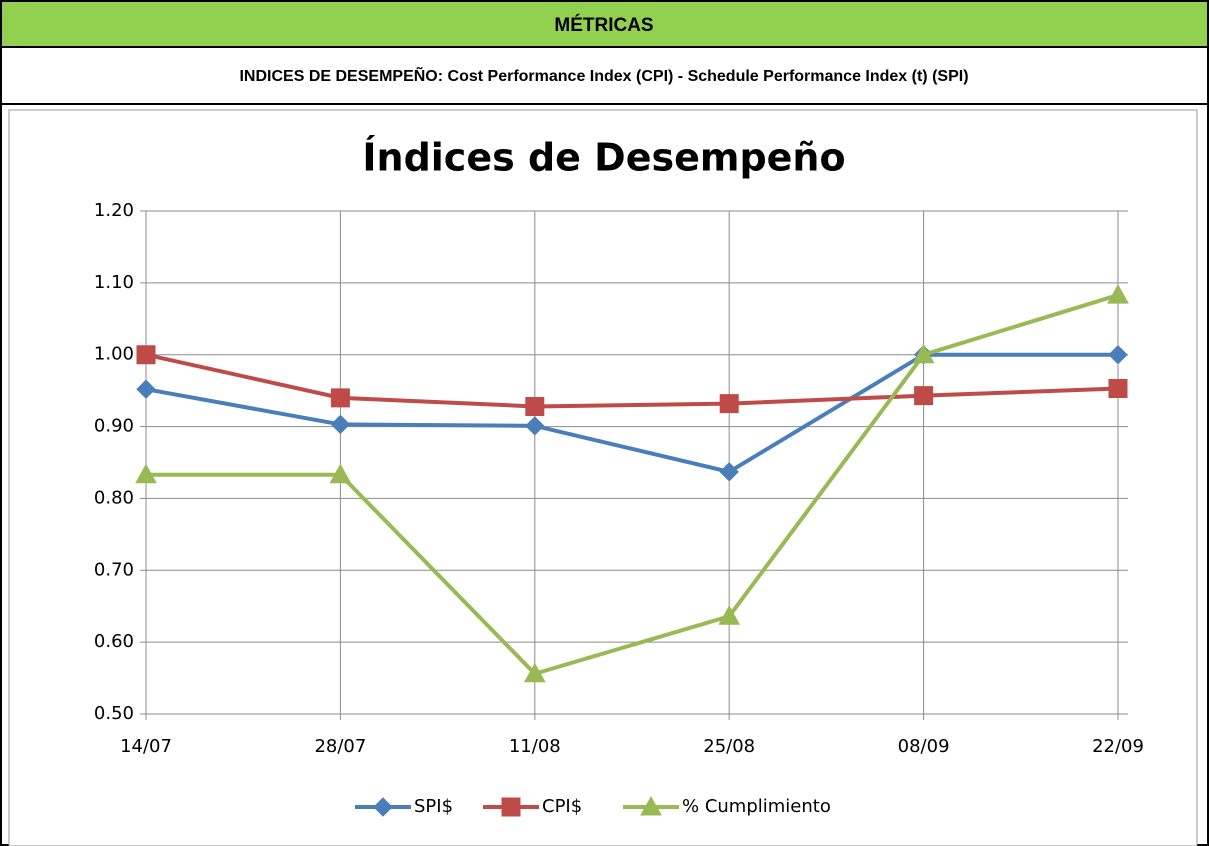 The width and height of the screenshot is (1209, 846). What do you see at coordinates (114, 426) in the screenshot?
I see `y-tick-label: 0.90` at bounding box center [114, 426].